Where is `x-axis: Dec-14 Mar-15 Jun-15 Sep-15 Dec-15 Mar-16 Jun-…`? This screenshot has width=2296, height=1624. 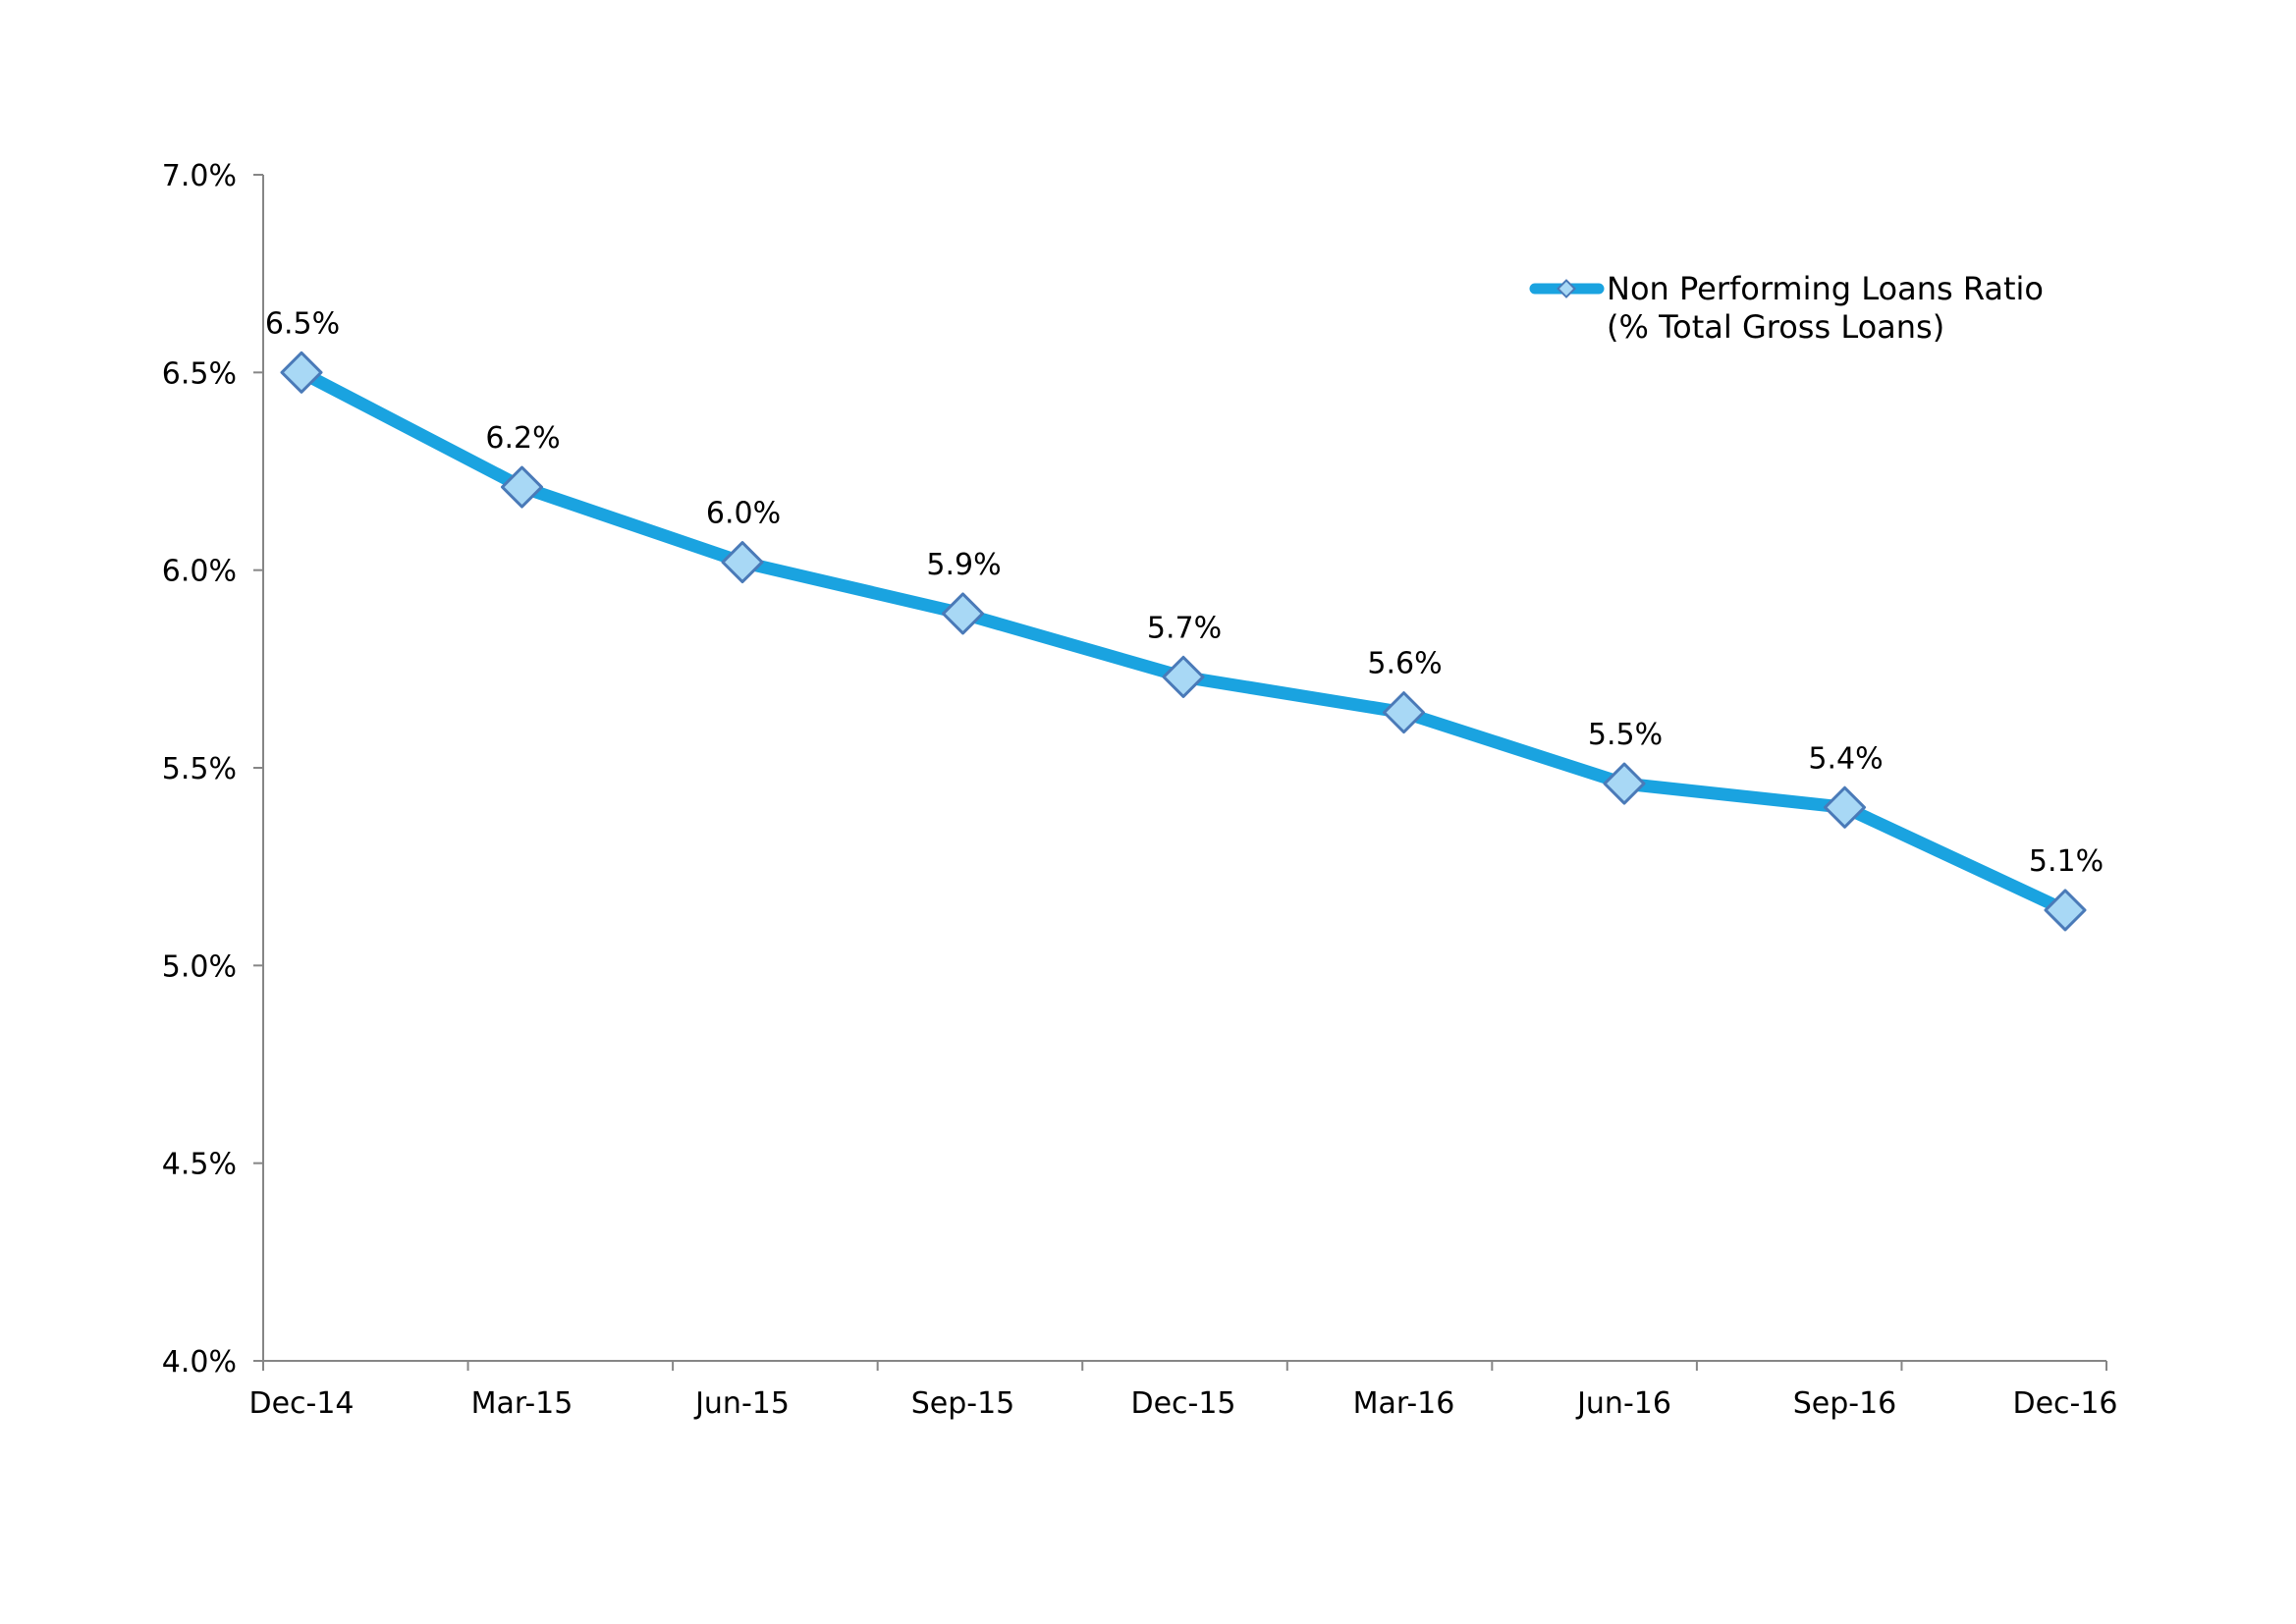 x-axis: Dec-14 Mar-15 Jun-15 Sep-15 Dec-15 Mar-16 Jun-… is located at coordinates (1183, 1390).